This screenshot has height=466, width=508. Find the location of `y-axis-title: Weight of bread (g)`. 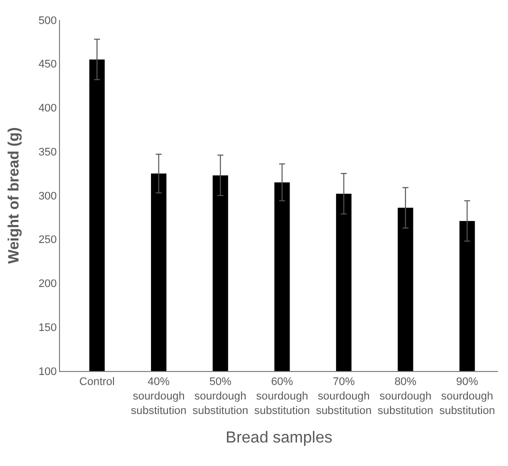

y-axis-title: Weight of bread (g) is located at coordinates (14, 195).